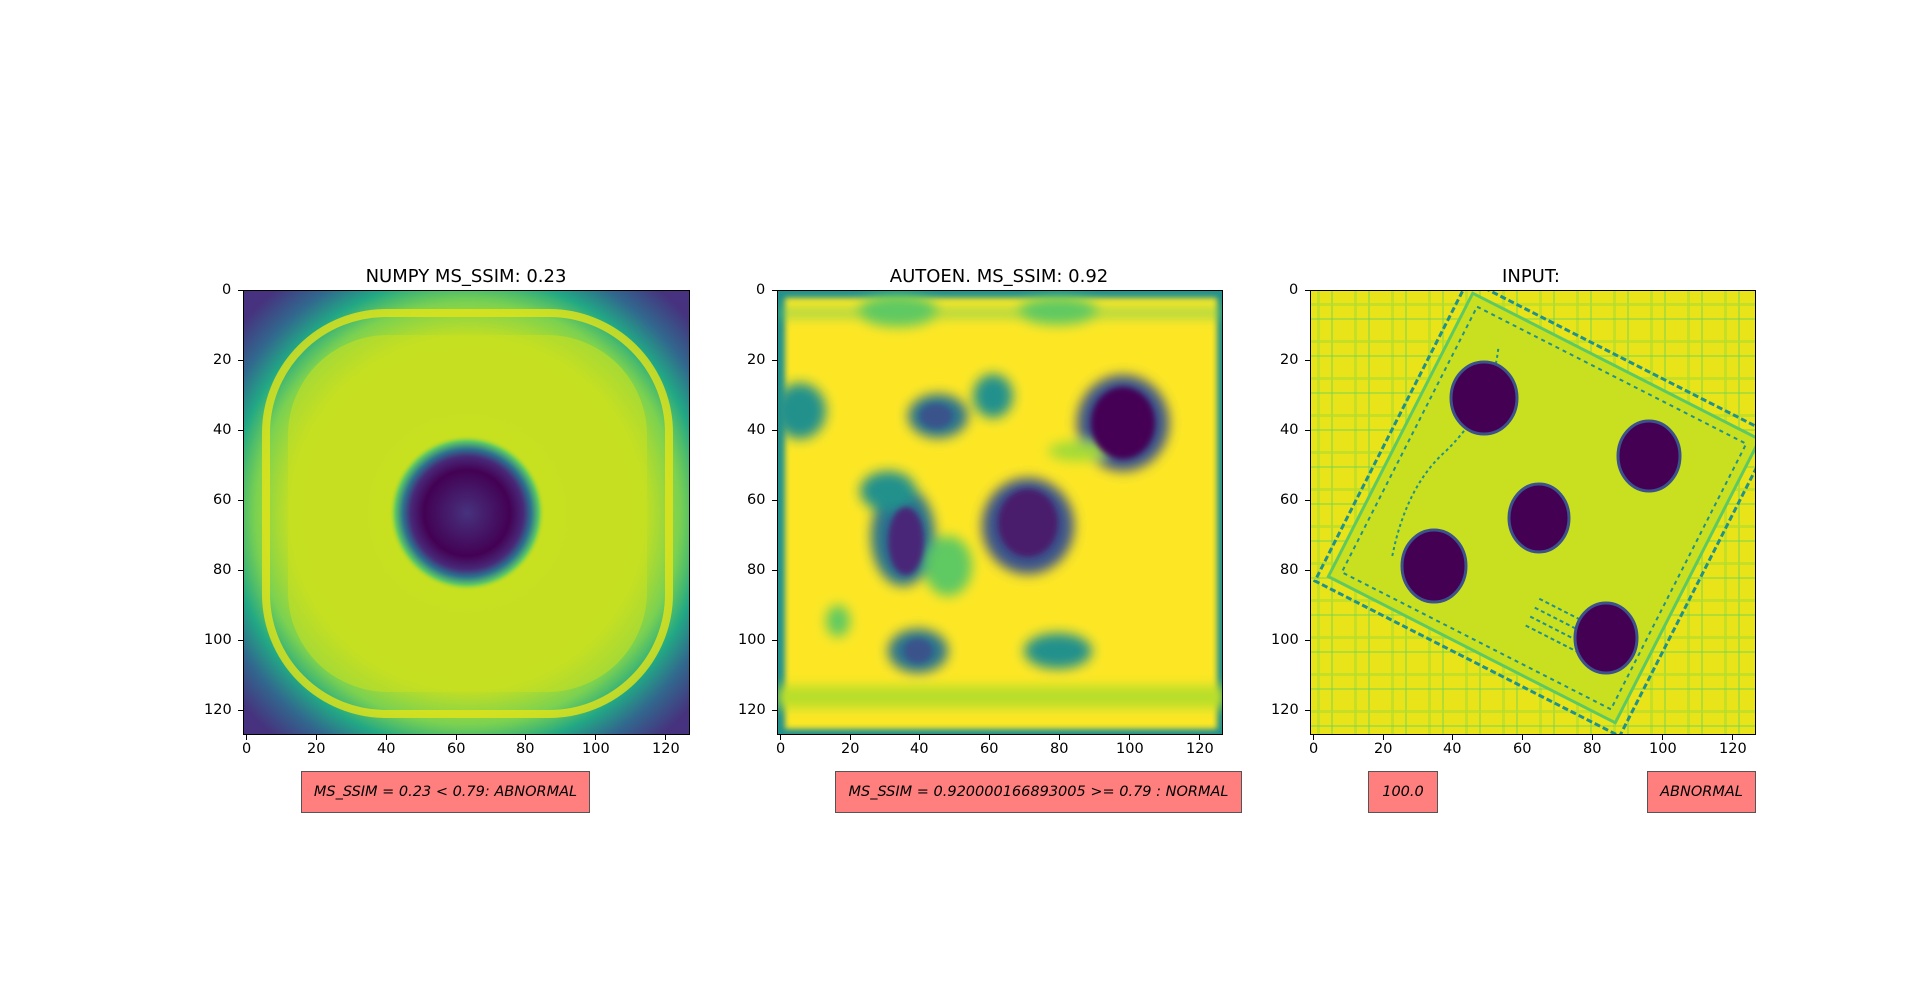 The height and width of the screenshot is (1000, 1923). What do you see at coordinates (227, 290) in the screenshot?
I see `panel1-ytick-0: 0` at bounding box center [227, 290].